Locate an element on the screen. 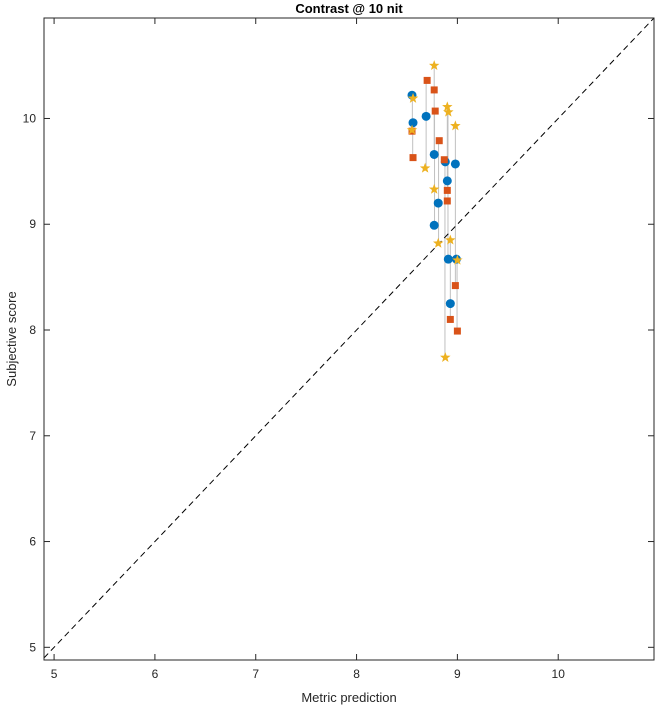 The height and width of the screenshot is (708, 656). y-tick-label: 7 is located at coordinates (32, 436).